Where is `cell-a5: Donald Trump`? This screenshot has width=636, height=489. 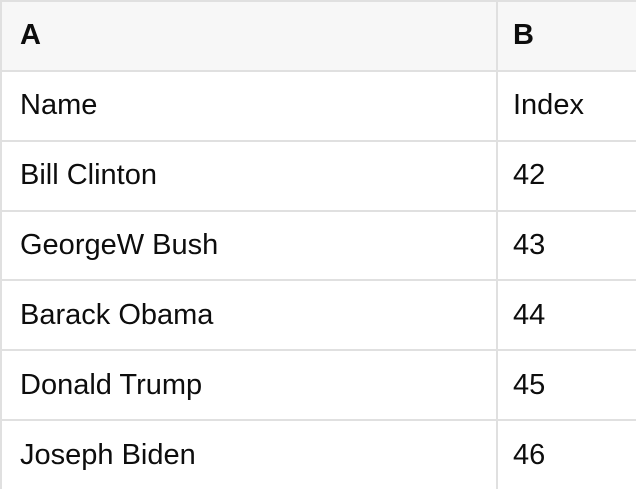 cell-a5: Donald Trump is located at coordinates (250, 385).